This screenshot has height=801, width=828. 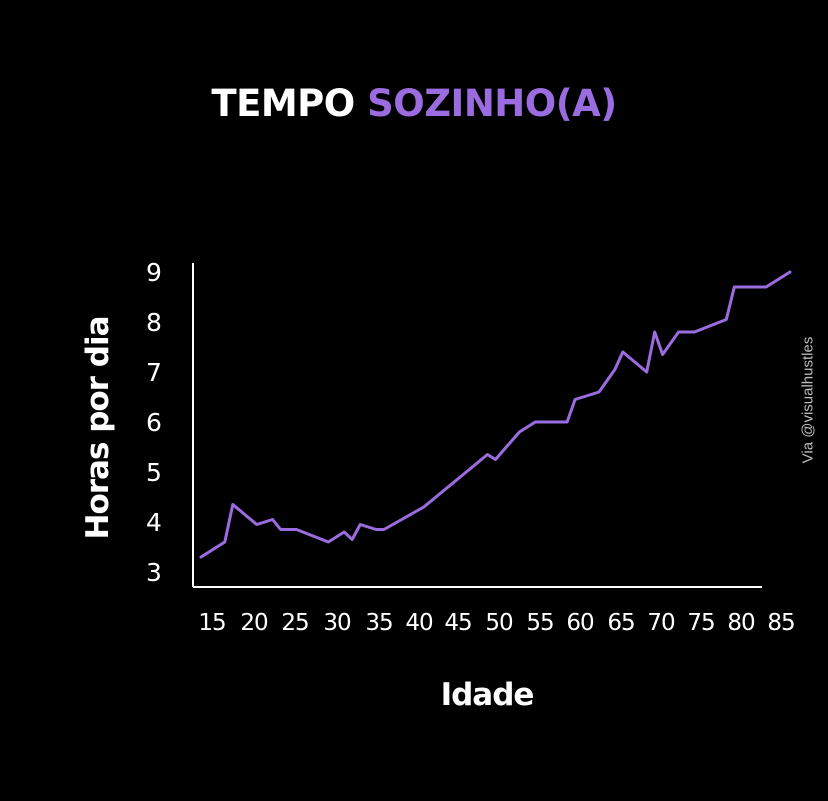 What do you see at coordinates (661, 623) in the screenshot?
I see `x-tick-label: 70` at bounding box center [661, 623].